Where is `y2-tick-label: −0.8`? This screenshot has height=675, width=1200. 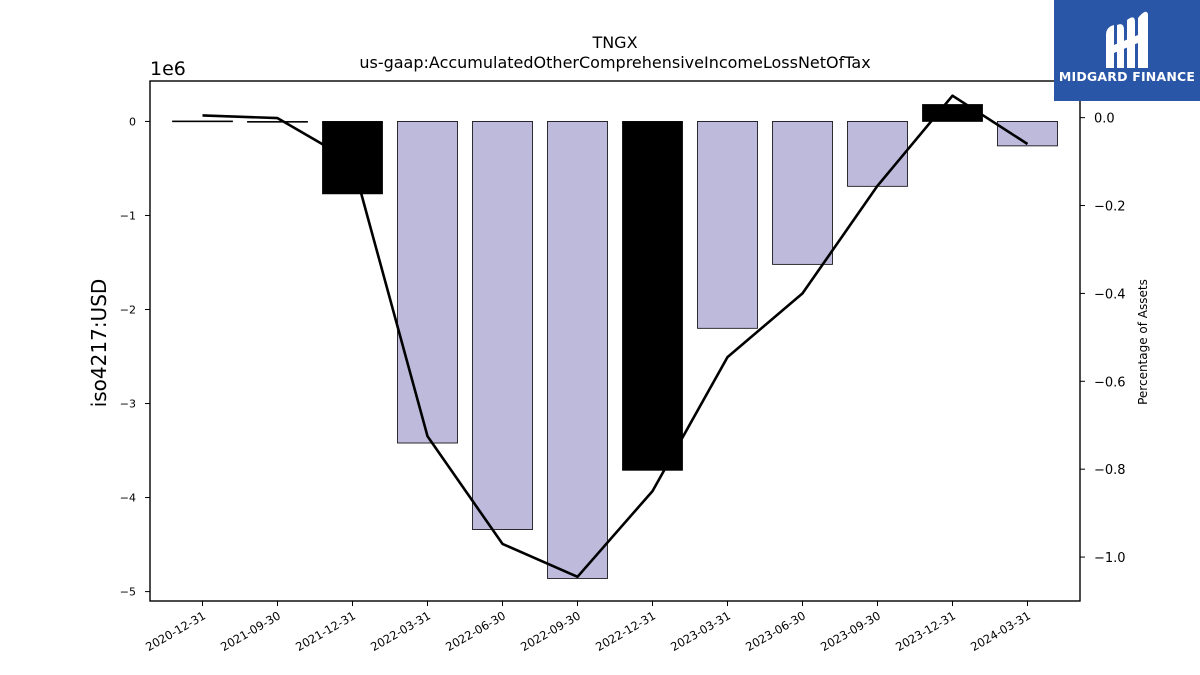 y2-tick-label: −0.8 is located at coordinates (1110, 470).